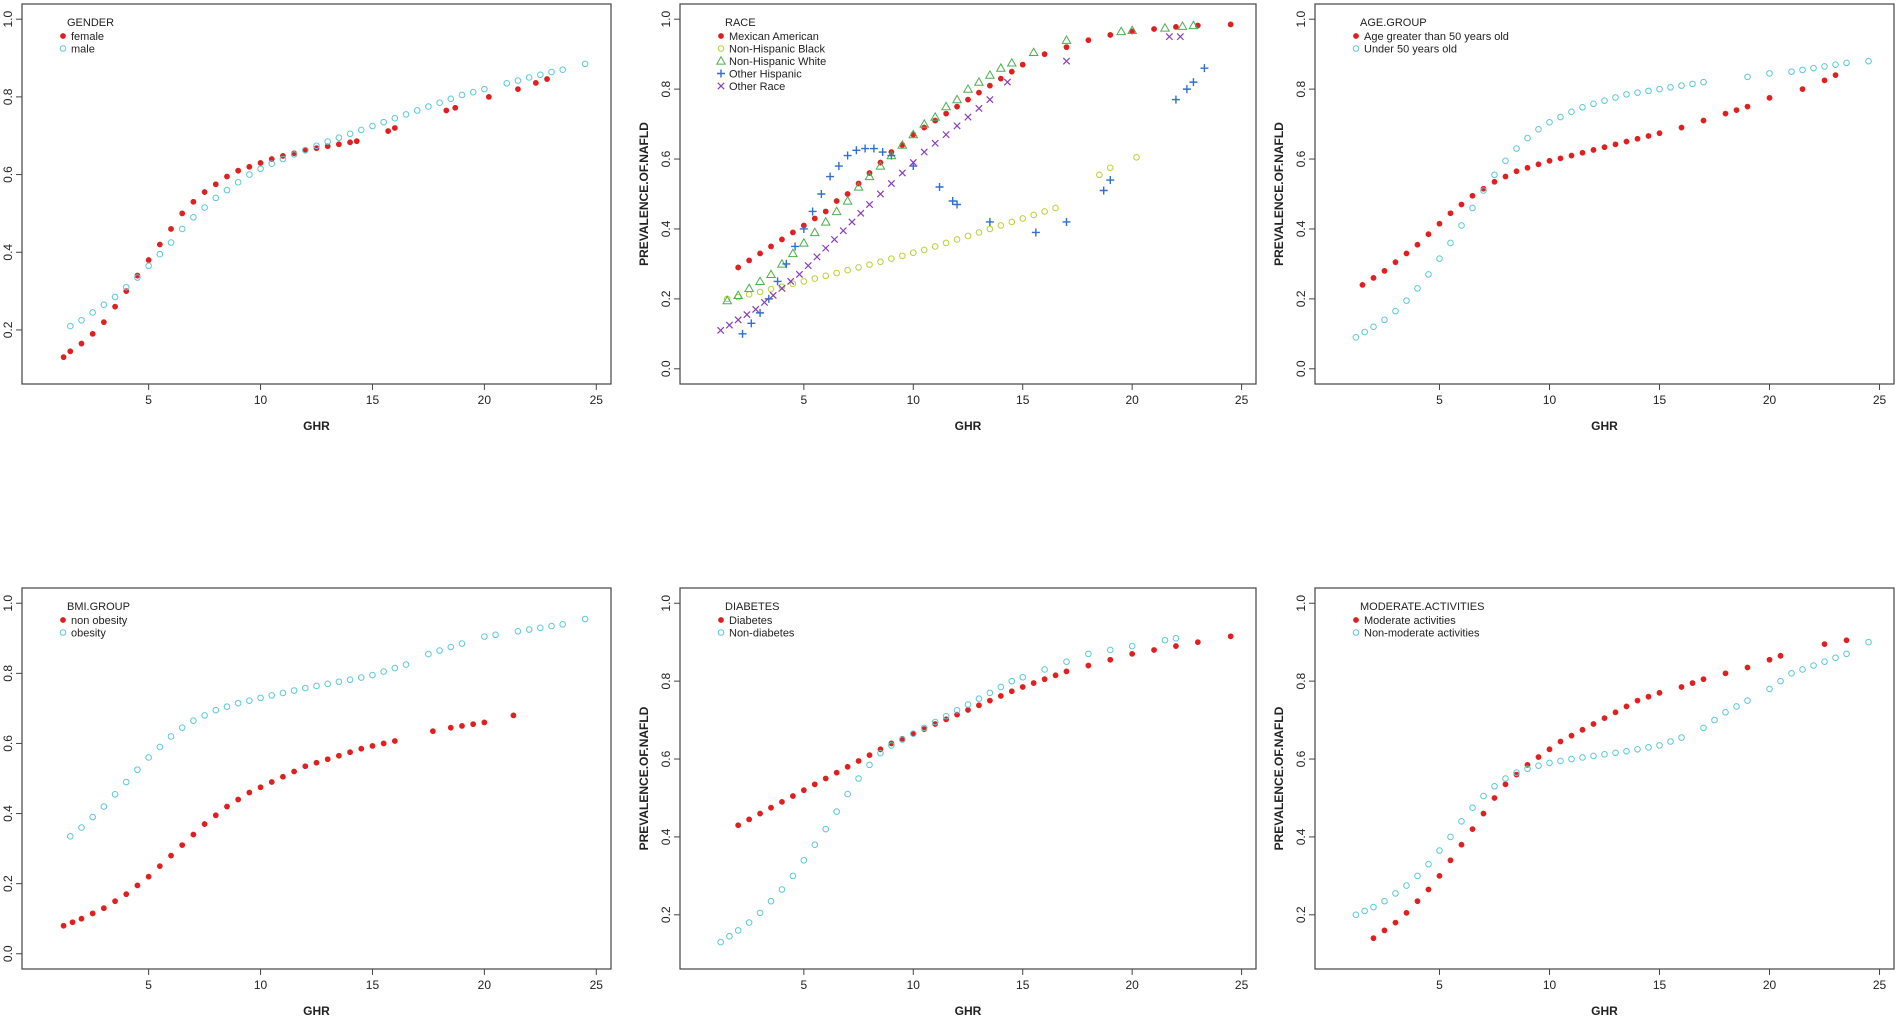 The height and width of the screenshot is (1020, 1904). Describe the element at coordinates (984, 731) in the screenshot. I see `series-diabetes` at that location.